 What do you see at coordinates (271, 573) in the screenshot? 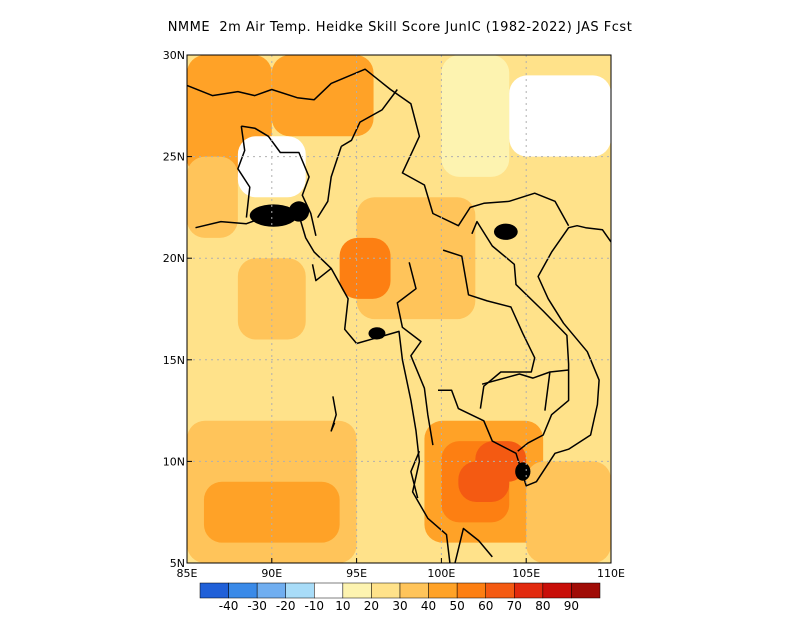
I see `x-tick-label: 90E` at bounding box center [271, 573].